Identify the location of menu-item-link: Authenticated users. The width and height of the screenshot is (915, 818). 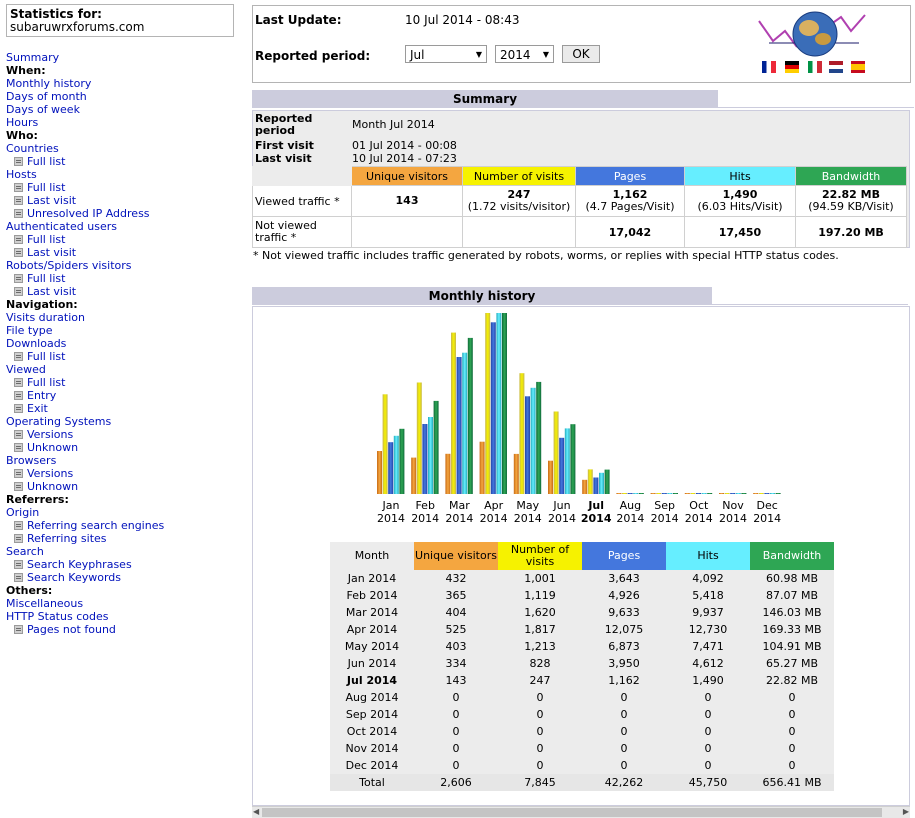
(61, 226).